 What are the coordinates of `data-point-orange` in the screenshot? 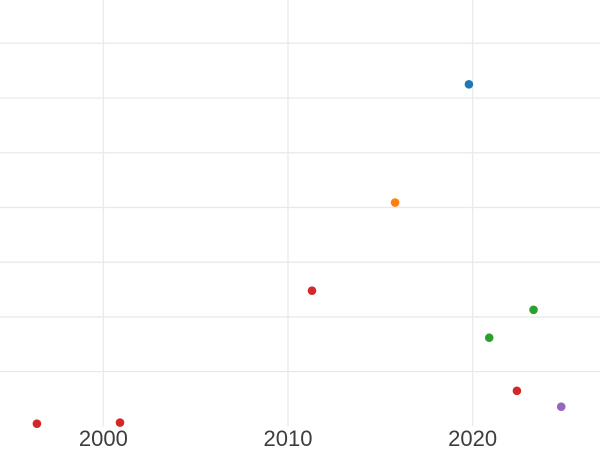 It's located at (395, 202).